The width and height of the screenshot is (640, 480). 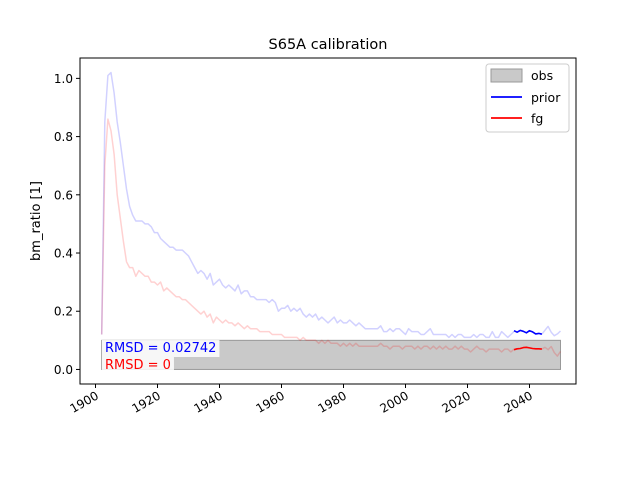 I want to click on rmsd-annotation: RMSD = 0, so click(x=138, y=365).